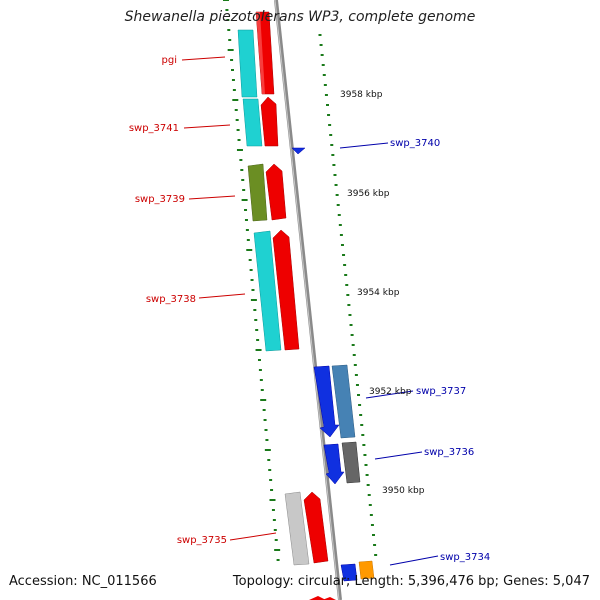 Image resolution: width=600 pixels, height=600 pixels. What do you see at coordinates (368, 194) in the screenshot?
I see `scale-label-3956: 3956 kbp` at bounding box center [368, 194].